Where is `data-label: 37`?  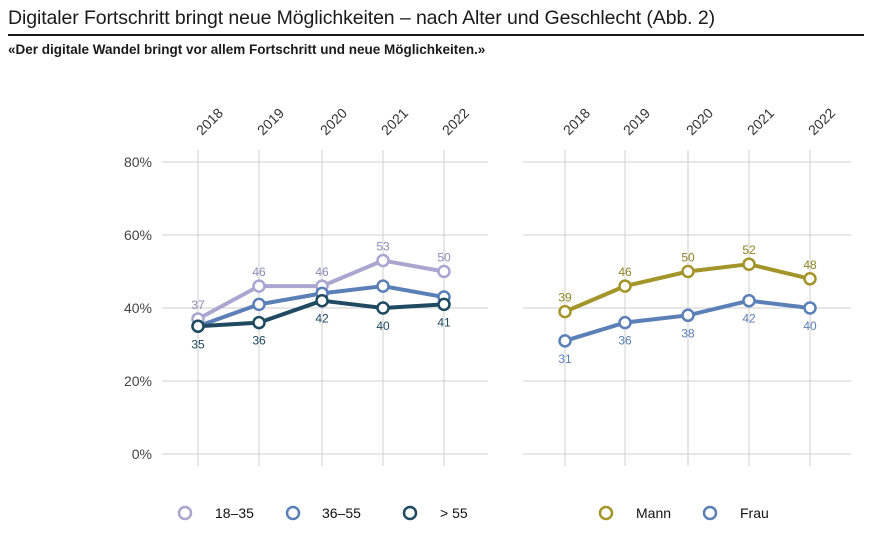
data-label: 37 is located at coordinates (198, 305).